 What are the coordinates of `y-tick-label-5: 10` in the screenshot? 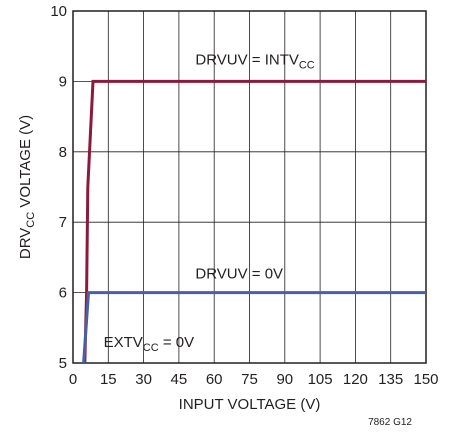 It's located at (58, 11).